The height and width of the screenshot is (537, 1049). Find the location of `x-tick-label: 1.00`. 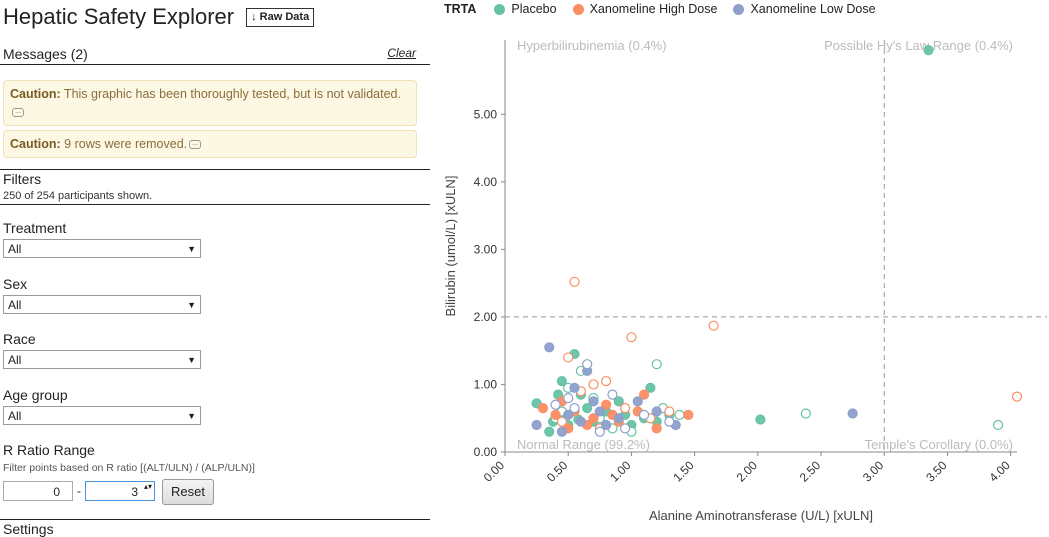

x-tick-label: 1.00 is located at coordinates (620, 471).